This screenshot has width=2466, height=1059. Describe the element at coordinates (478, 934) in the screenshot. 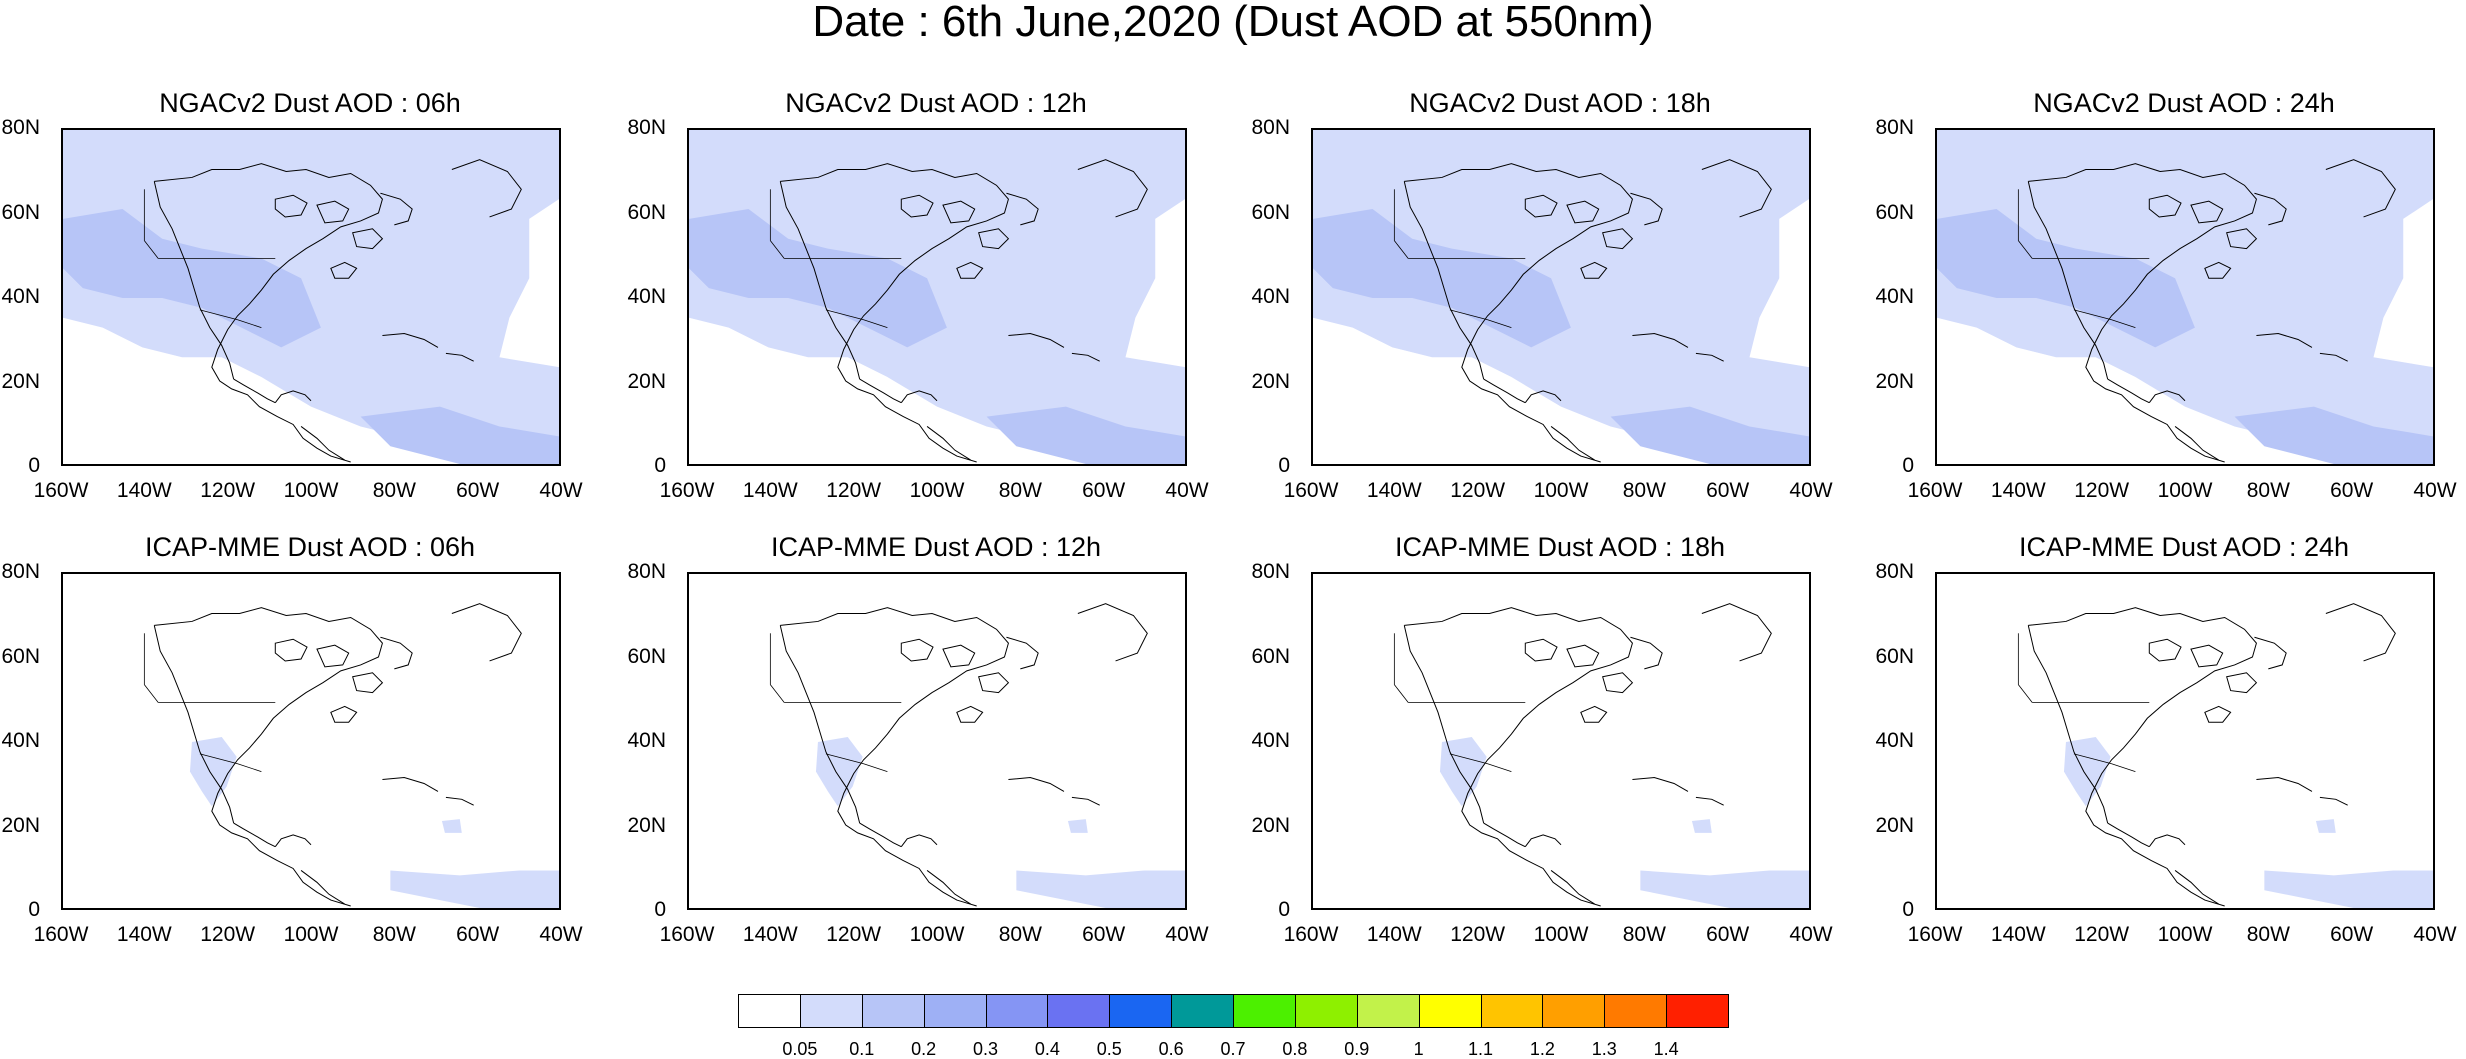

I see `lon-tick-label: 60W` at that location.